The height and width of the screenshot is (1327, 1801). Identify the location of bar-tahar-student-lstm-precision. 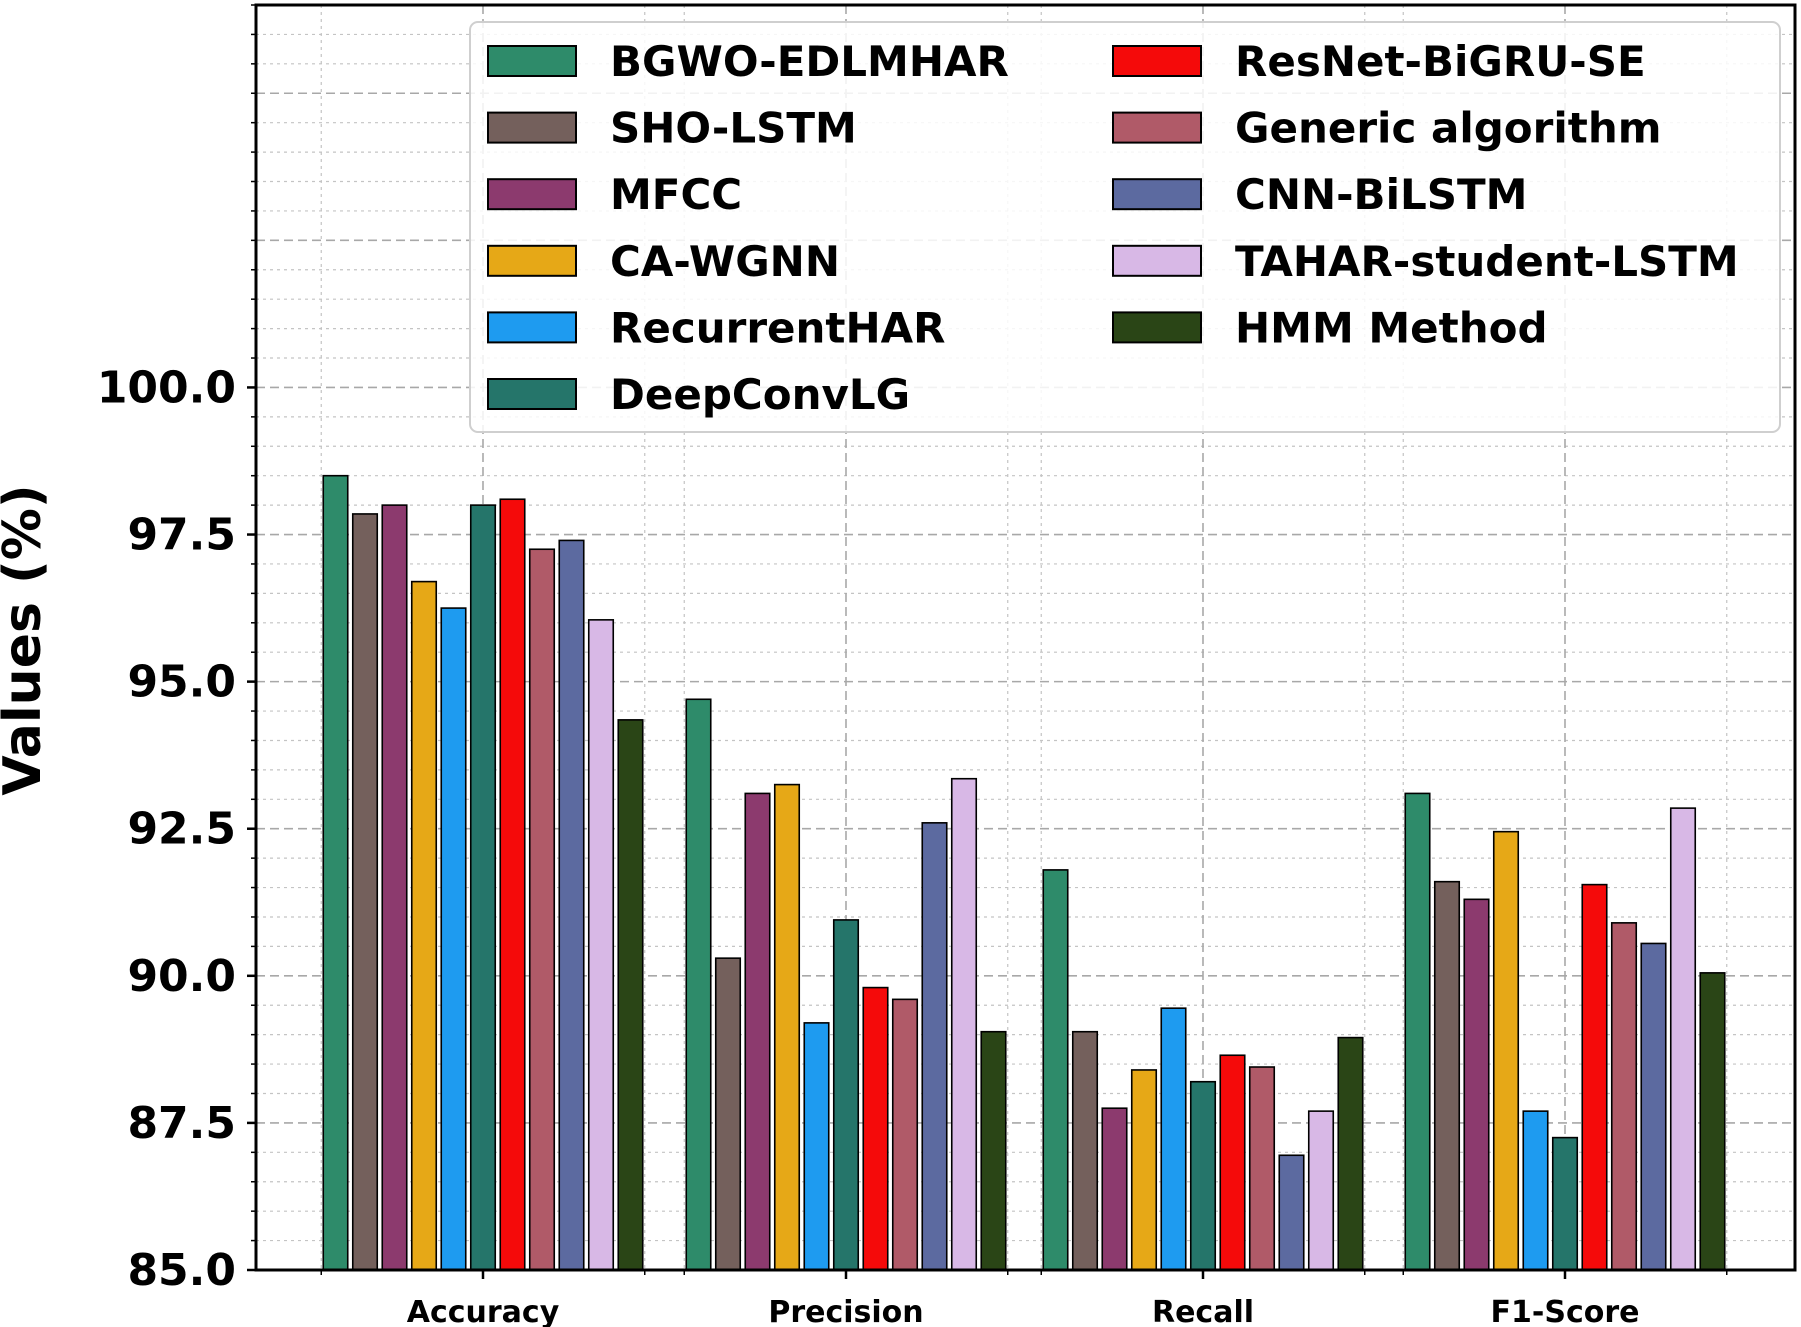
(964, 1024).